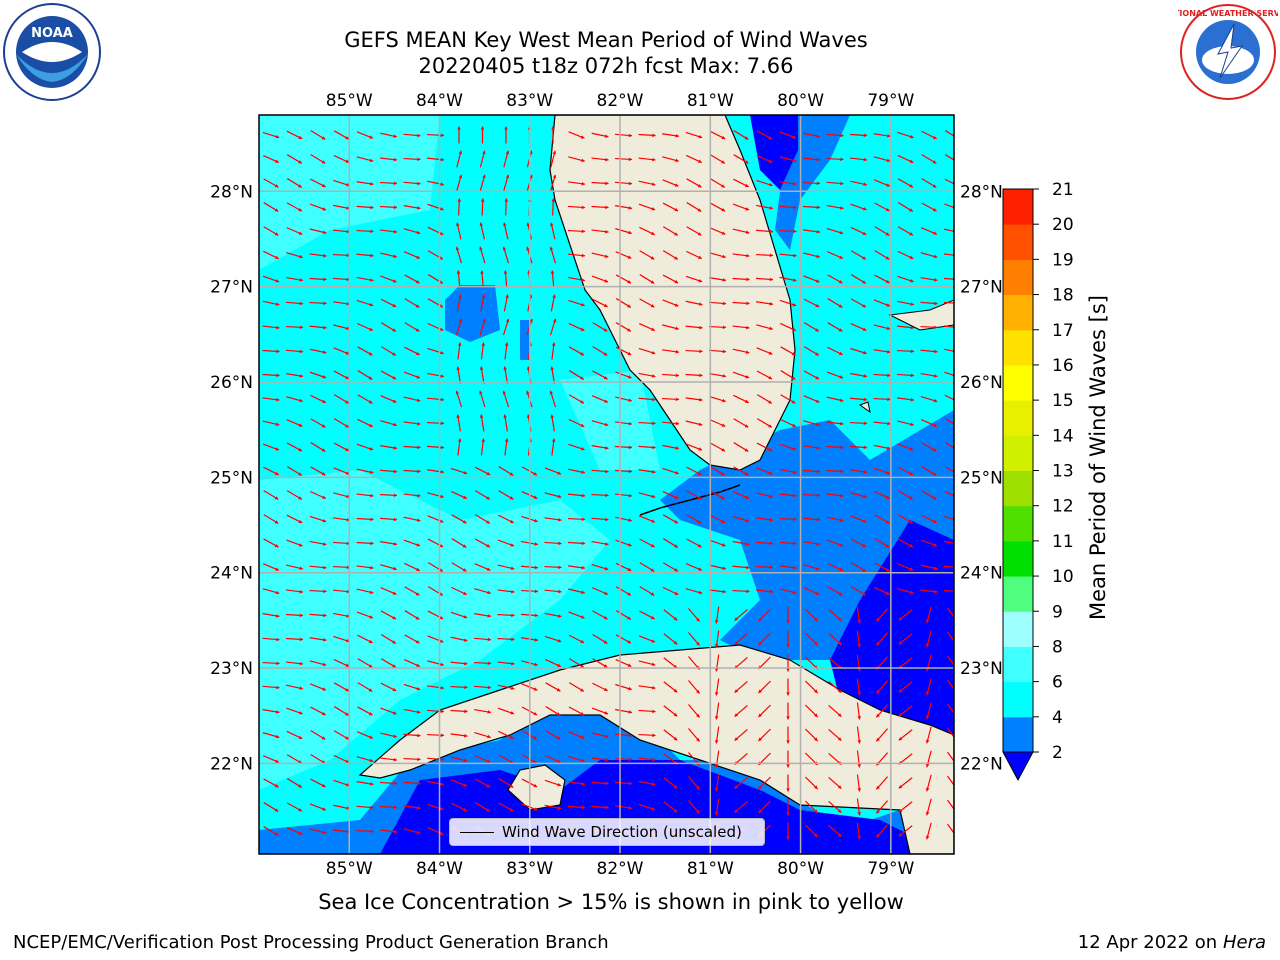 This screenshot has width=1280, height=960. I want to click on longitude-label-bottom: 85°W, so click(349, 869).